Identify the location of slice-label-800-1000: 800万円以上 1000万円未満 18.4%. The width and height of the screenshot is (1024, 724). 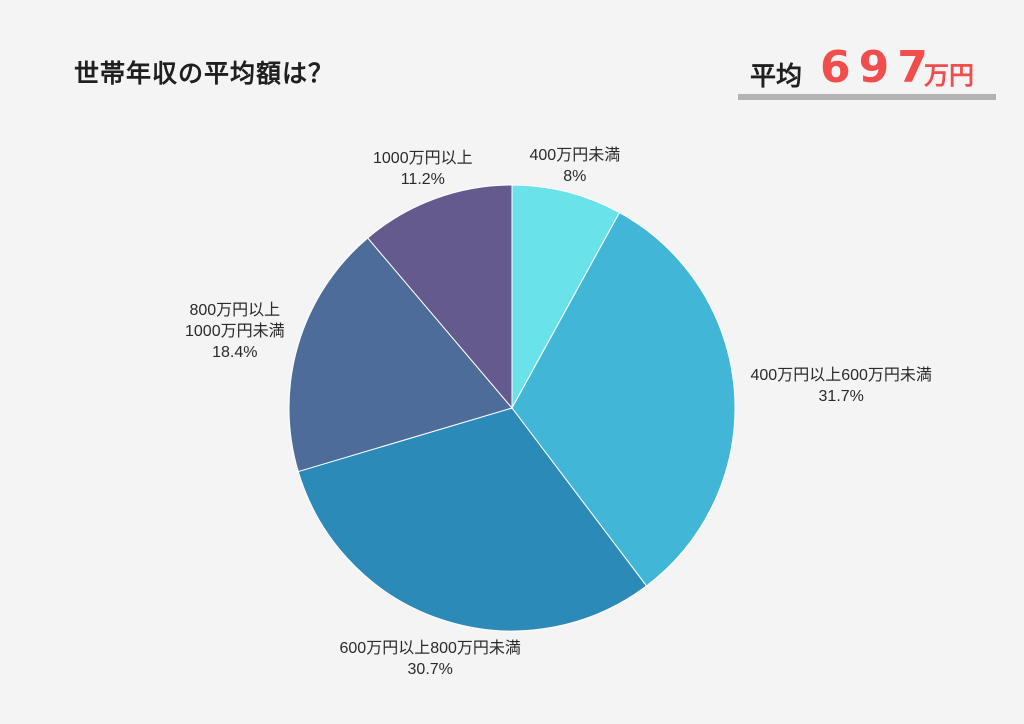
(235, 331).